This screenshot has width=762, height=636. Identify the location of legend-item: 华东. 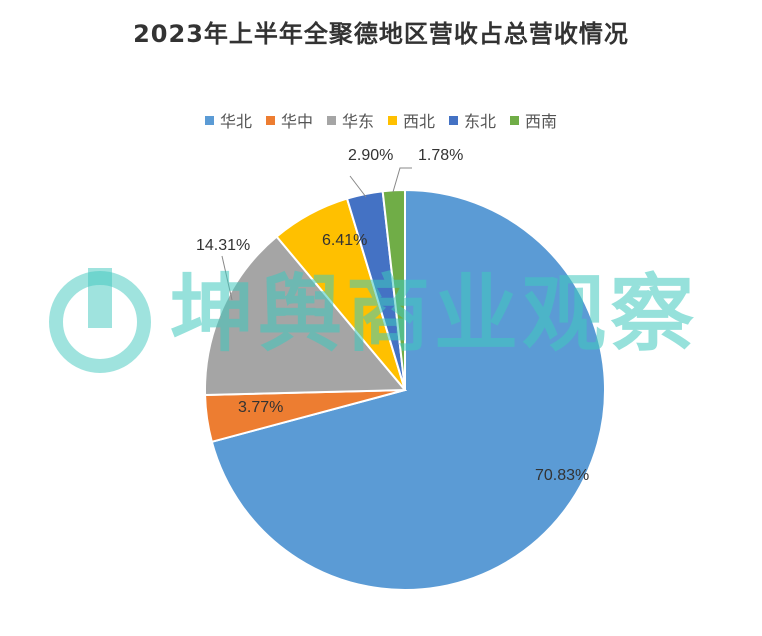
(350, 120).